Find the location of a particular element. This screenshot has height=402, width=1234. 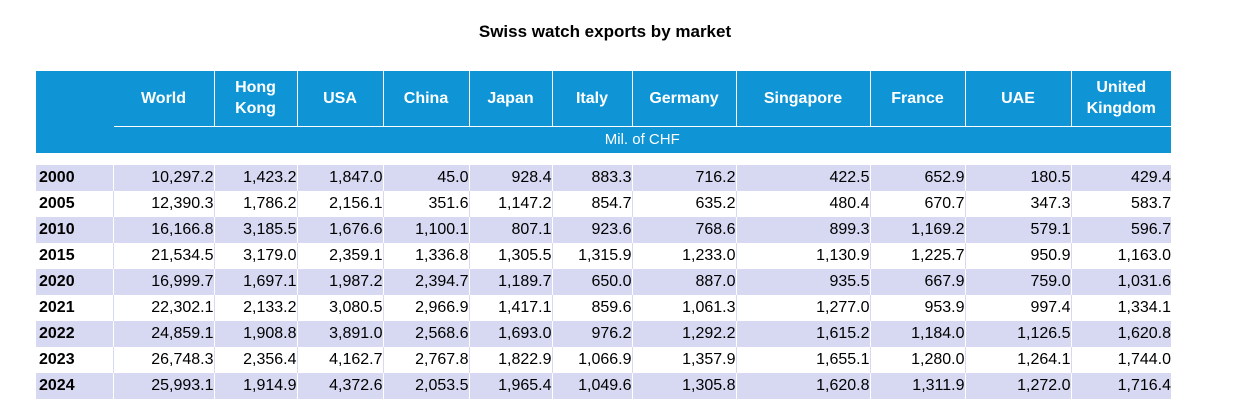

table-cell: 1,914.9 is located at coordinates (256, 386).